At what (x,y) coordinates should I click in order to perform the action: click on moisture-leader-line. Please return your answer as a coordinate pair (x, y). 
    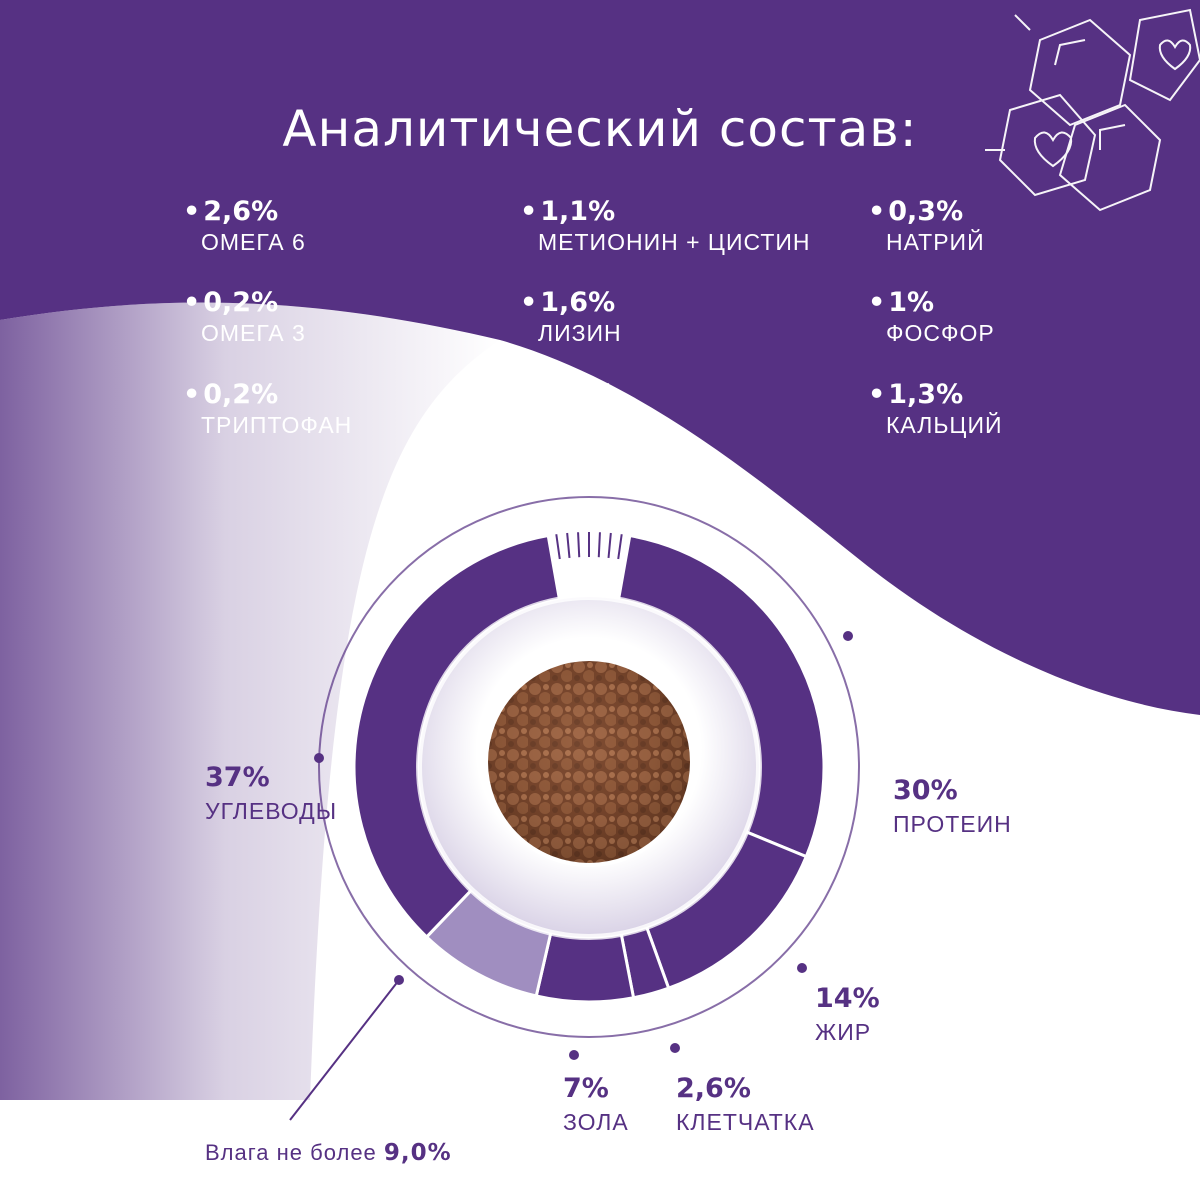
    Looking at the image, I should click on (344, 1050).